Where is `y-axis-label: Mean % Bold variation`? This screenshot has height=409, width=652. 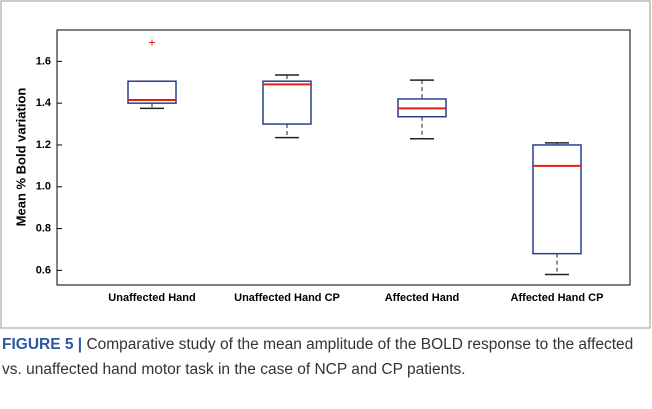 y-axis-label: Mean % Bold variation is located at coordinates (20, 157).